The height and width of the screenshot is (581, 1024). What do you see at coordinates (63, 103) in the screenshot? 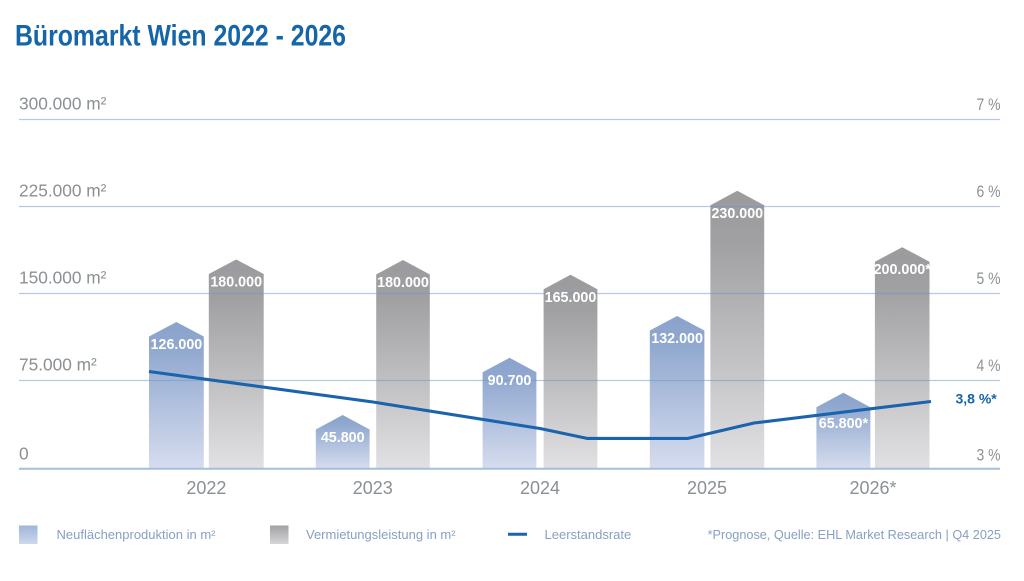
I see `svg-text: 300.000 m²` at bounding box center [63, 103].